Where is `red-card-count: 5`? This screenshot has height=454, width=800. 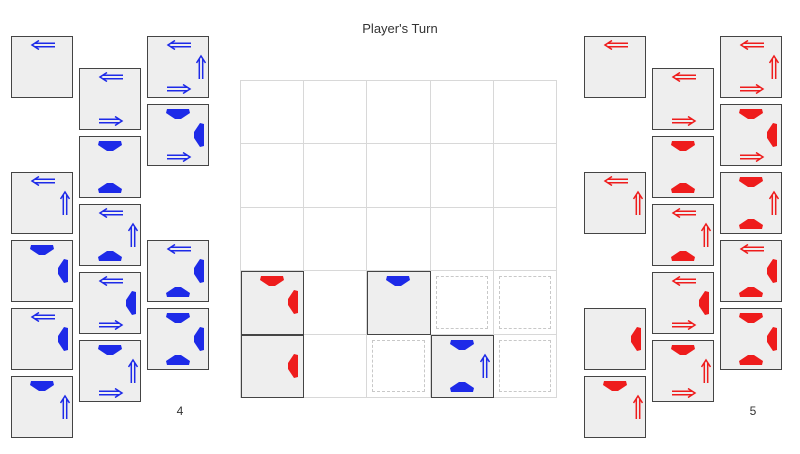 red-card-count: 5 is located at coordinates (753, 411).